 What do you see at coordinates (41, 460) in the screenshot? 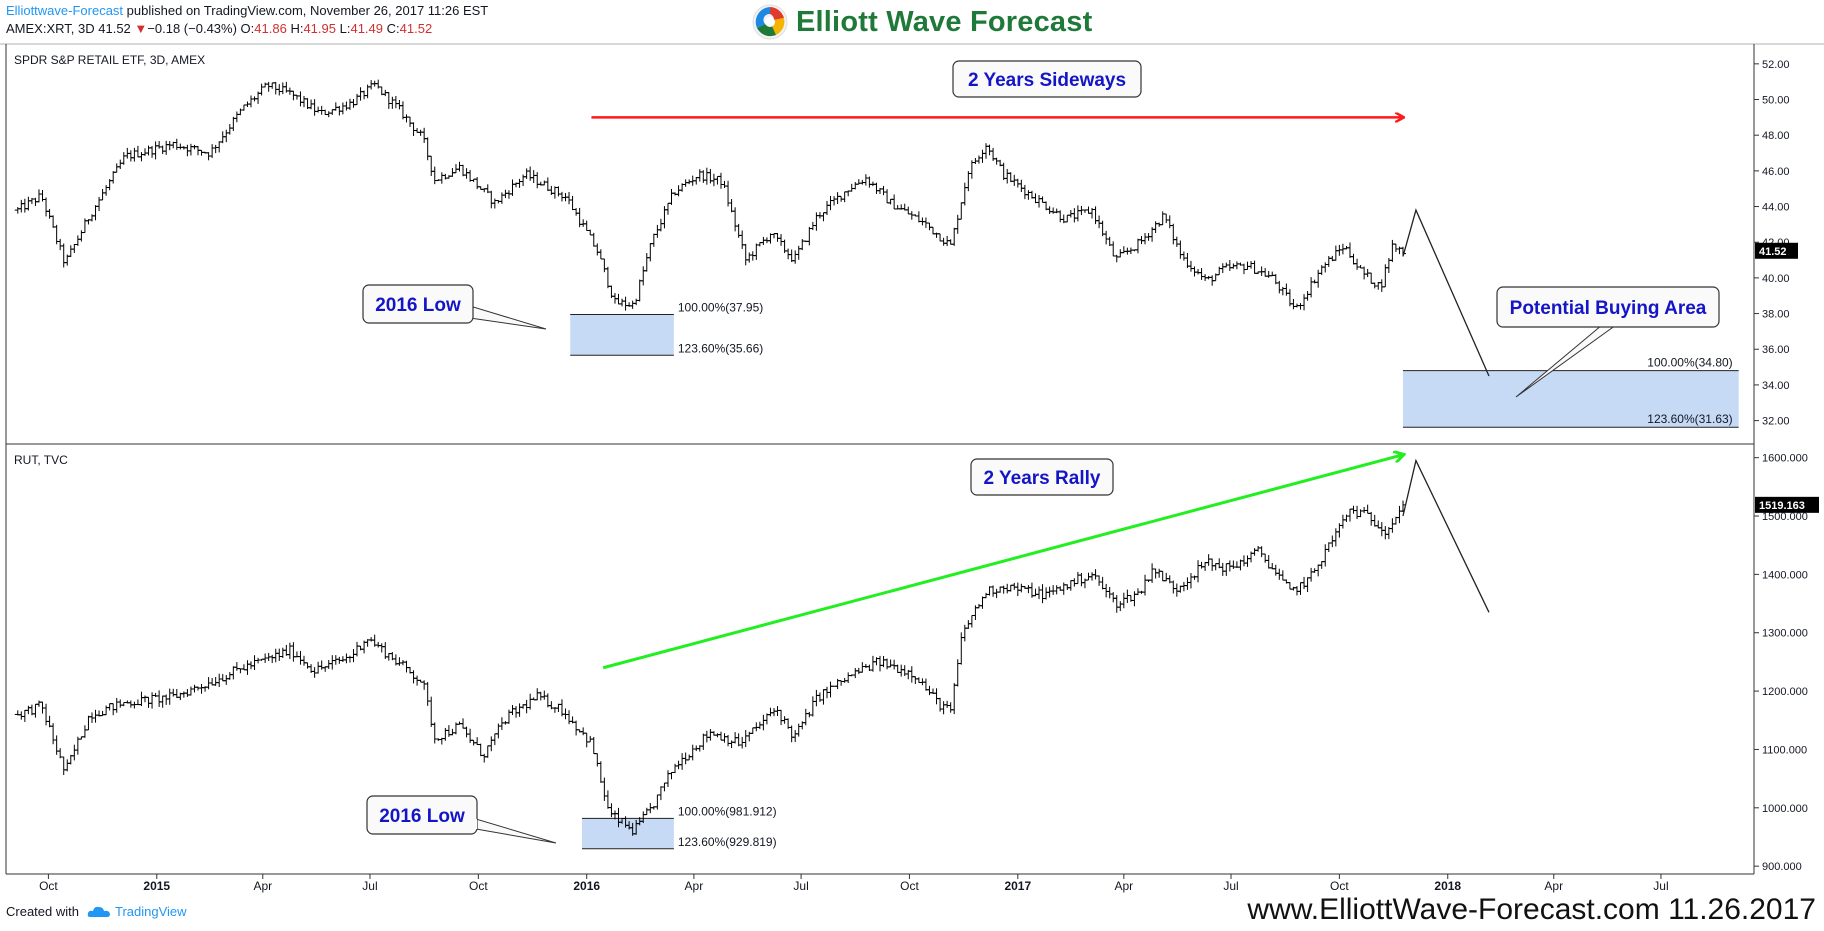
I see `rut-panel-title: RUT, TVC` at bounding box center [41, 460].